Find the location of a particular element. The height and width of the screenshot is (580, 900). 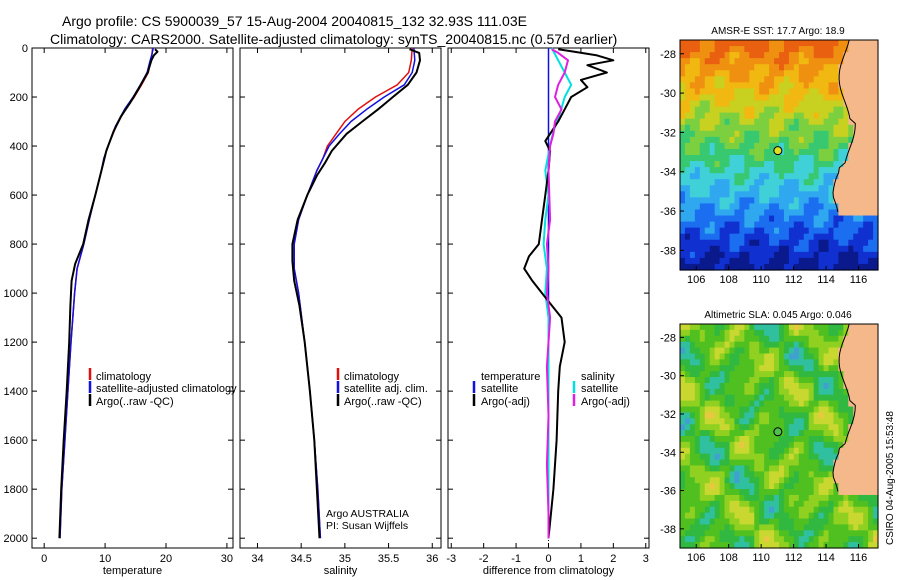

y-tick-label: -30 is located at coordinates (668, 377).